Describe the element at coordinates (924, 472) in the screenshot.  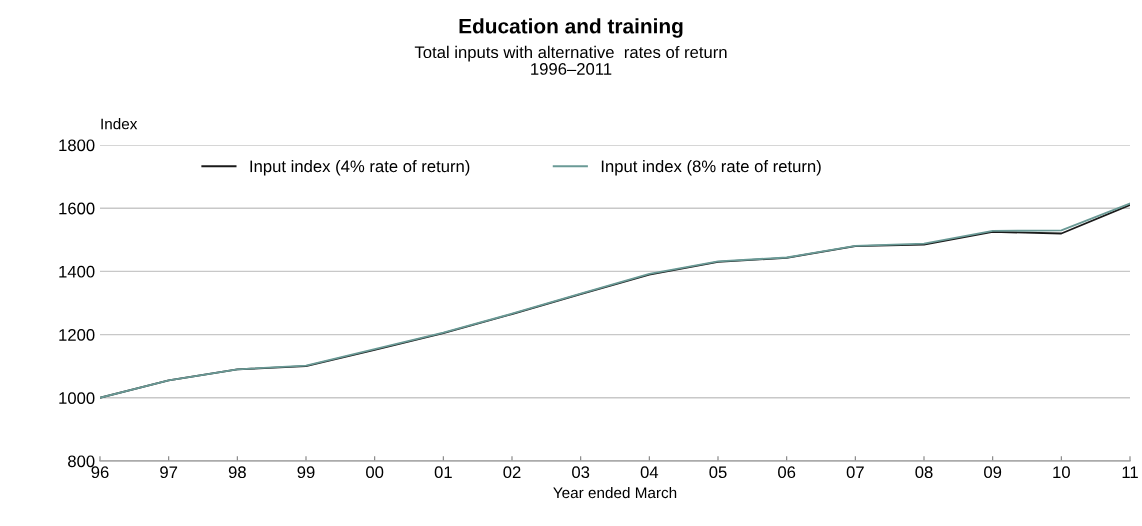
I see `x-tick-label: 08` at that location.